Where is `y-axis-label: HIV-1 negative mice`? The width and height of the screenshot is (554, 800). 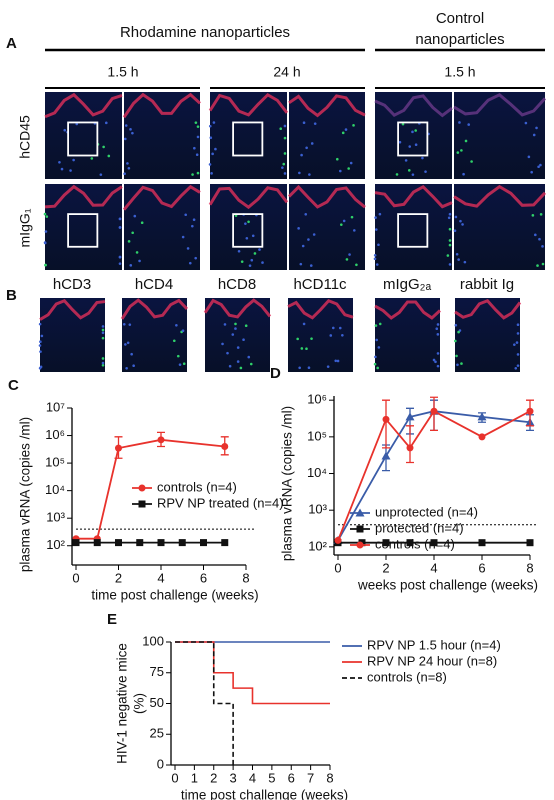
y-axis-label: HIV-1 negative mice is located at coordinates (122, 703).